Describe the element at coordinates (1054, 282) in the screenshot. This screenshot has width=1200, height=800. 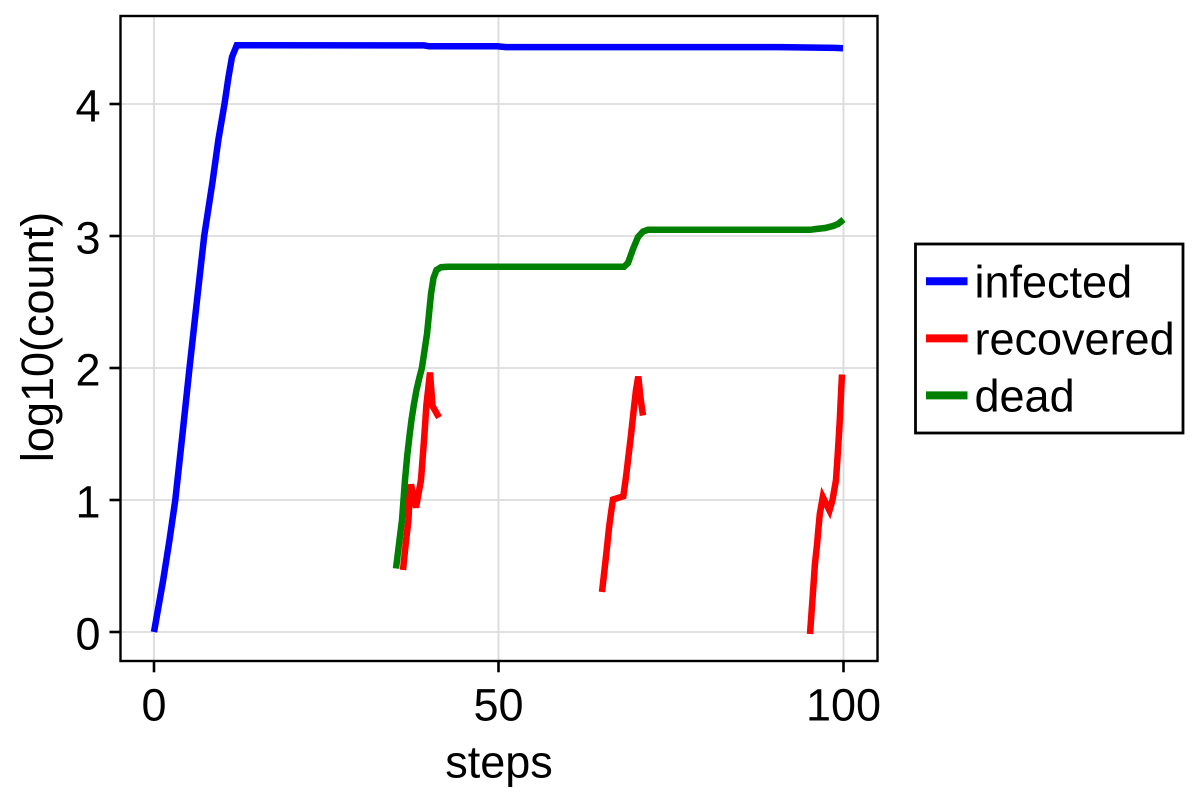
I see `svg-text: infected` at that location.